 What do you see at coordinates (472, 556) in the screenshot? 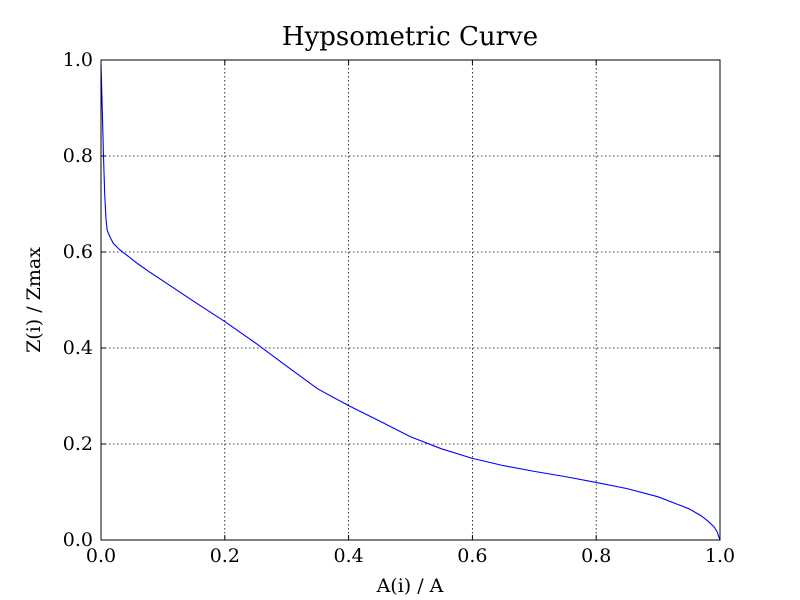
I see `x-tick-label: 0.6` at bounding box center [472, 556].